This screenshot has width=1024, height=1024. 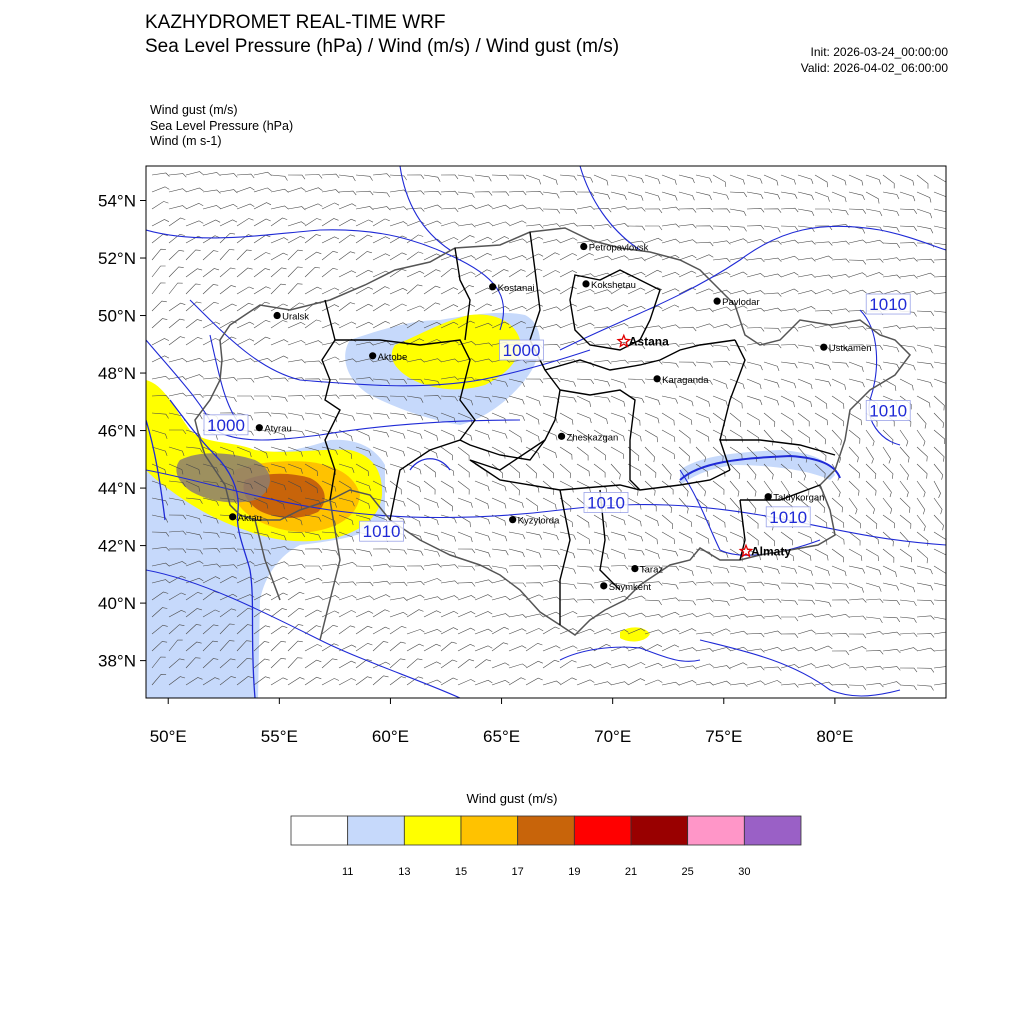 What do you see at coordinates (850, 348) in the screenshot?
I see `city-label: Ustkamen` at bounding box center [850, 348].